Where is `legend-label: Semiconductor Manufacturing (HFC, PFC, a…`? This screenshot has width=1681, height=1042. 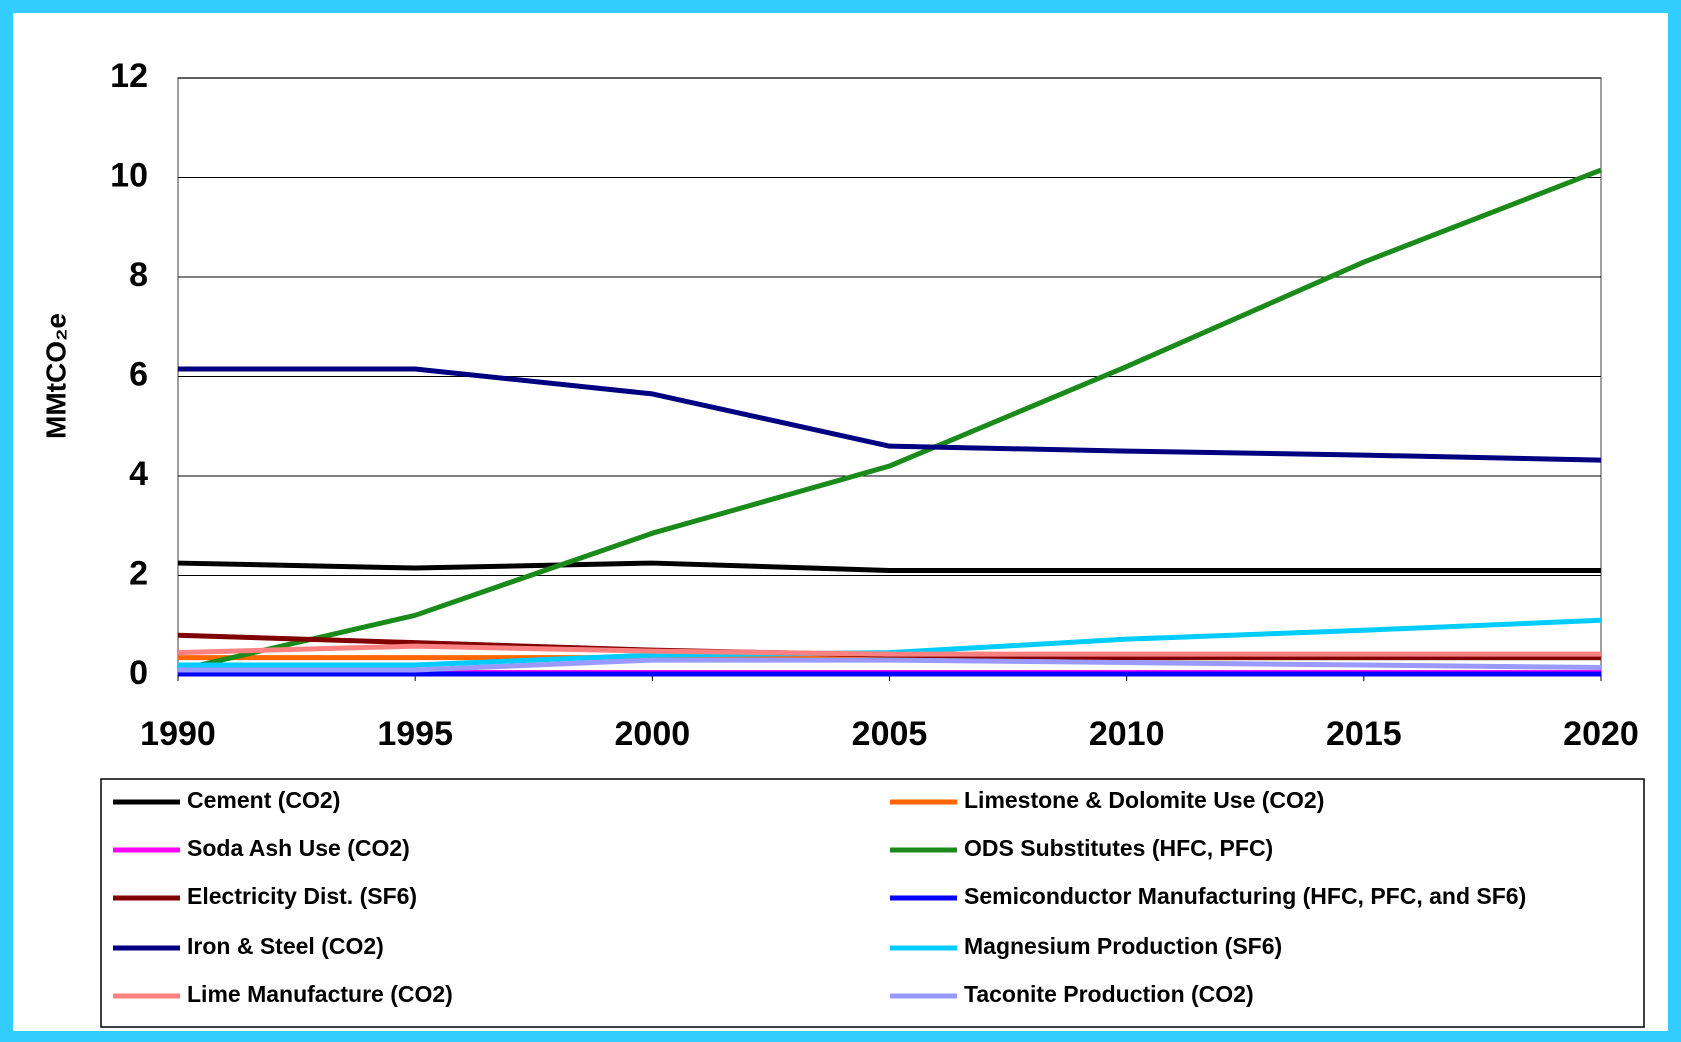 legend-label: Semiconductor Manufacturing (HFC, PFC, a… is located at coordinates (1245, 896).